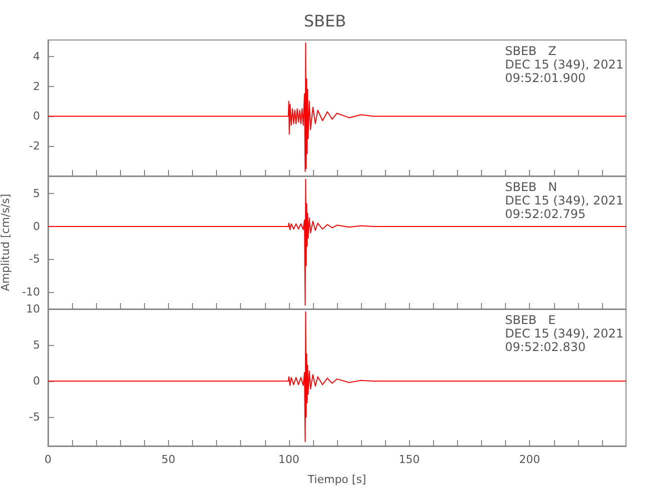 The image size is (650, 500). What do you see at coordinates (168, 459) in the screenshot?
I see `x-tick-label: 50` at bounding box center [168, 459].